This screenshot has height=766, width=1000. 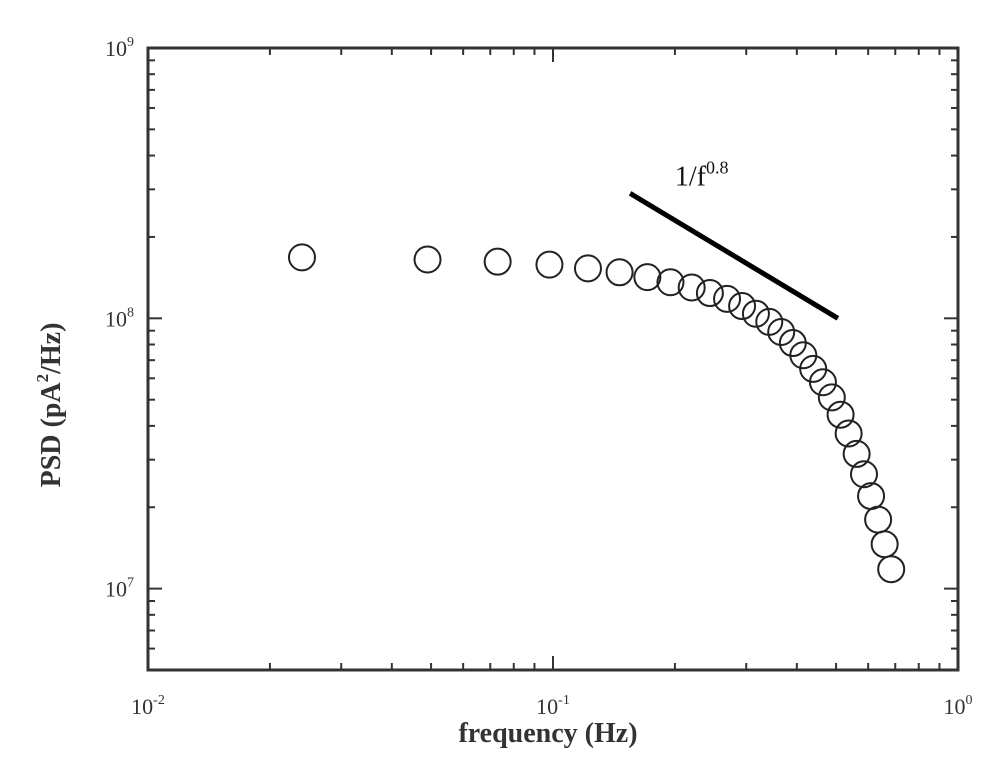 I want to click on reference-line-group: 1/f0.8, so click(x=734, y=239).